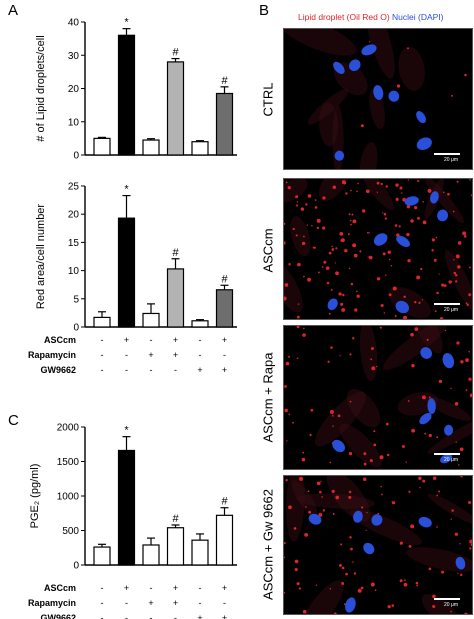  What do you see at coordinates (68, 428) in the screenshot?
I see `y-tick-label: 2000` at bounding box center [68, 428].